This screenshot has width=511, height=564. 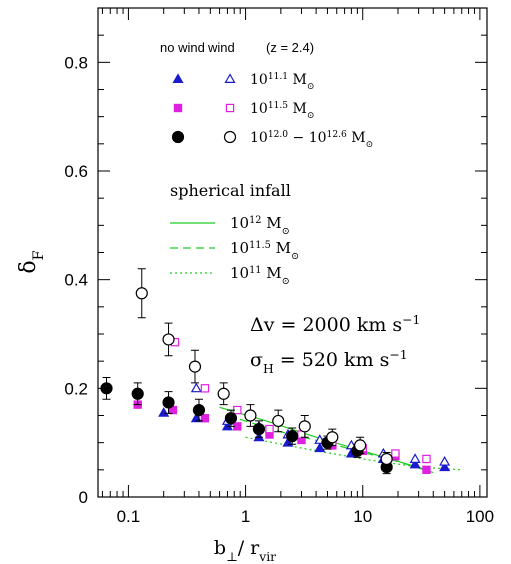 I want to click on x-tick-label: 0.1, so click(x=129, y=516).